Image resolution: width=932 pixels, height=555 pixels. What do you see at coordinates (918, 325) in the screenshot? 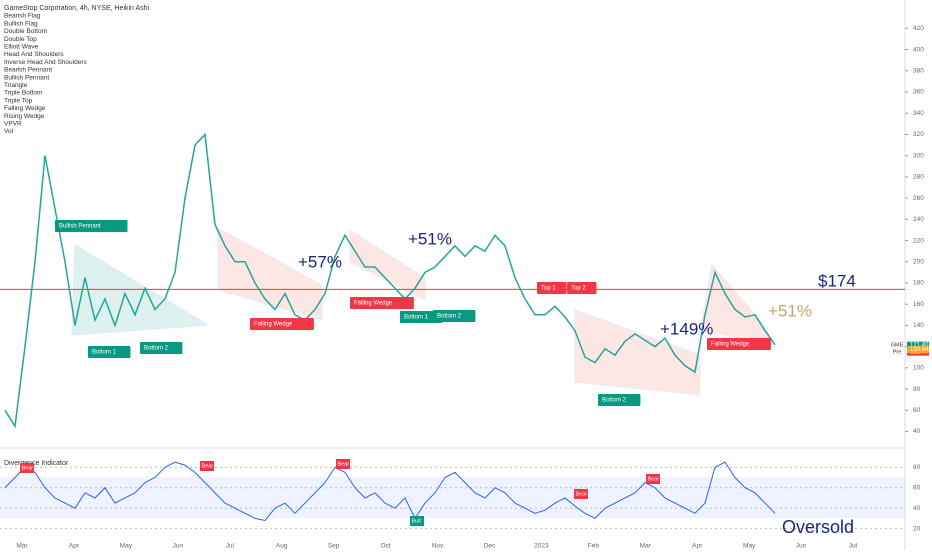
I see `y-tick-label: 140` at bounding box center [918, 325].